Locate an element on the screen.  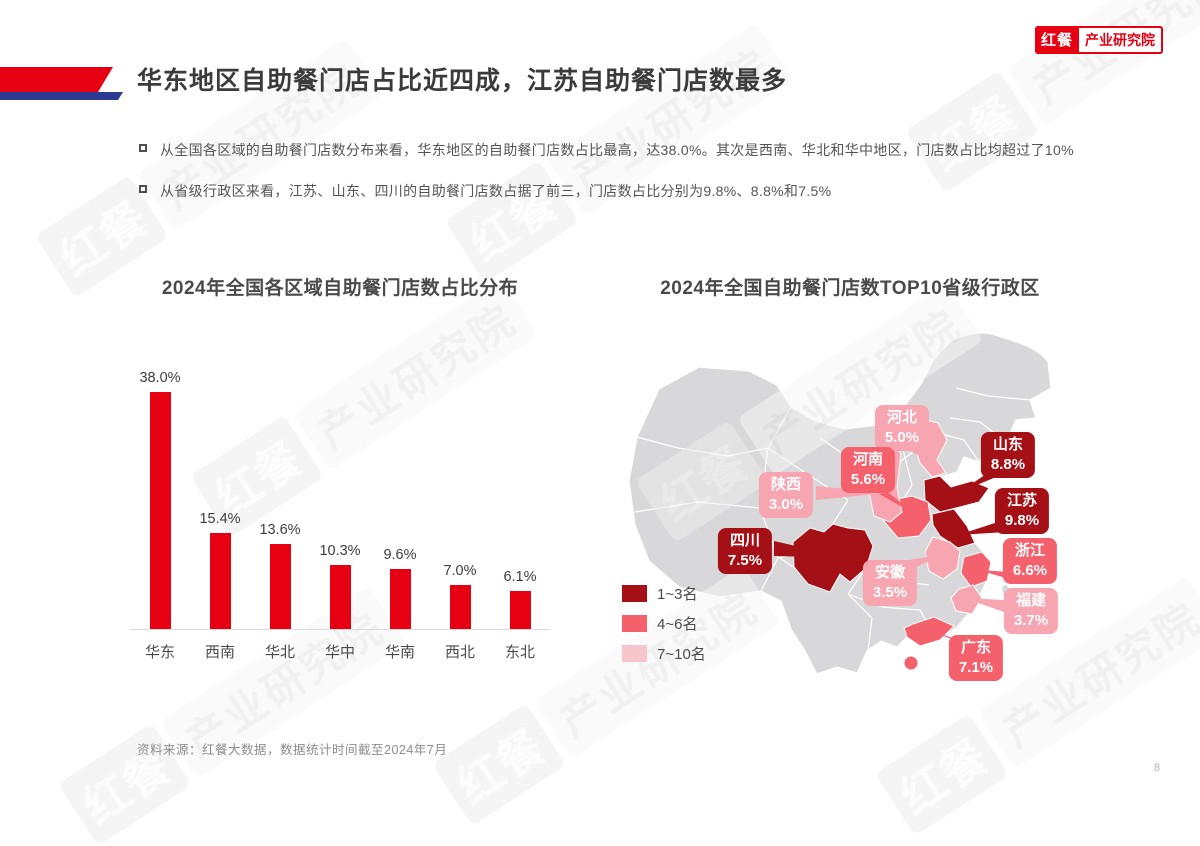
bar-value-label: 13.6% is located at coordinates (280, 530).